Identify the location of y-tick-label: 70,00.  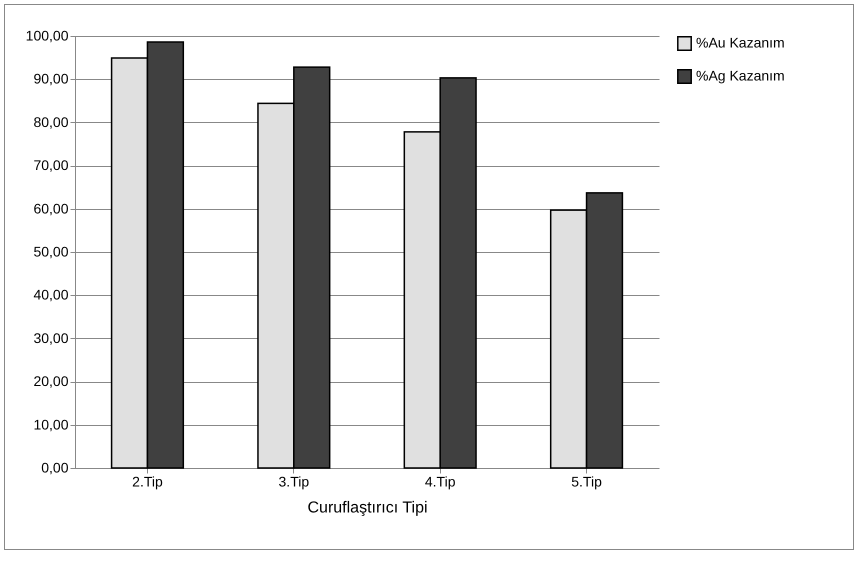
(51, 165).